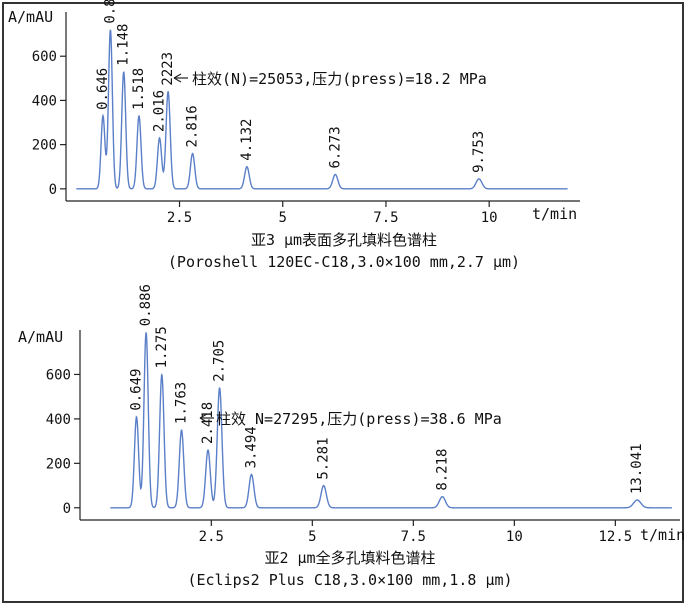 This screenshot has width=688, height=607. What do you see at coordinates (103, 89) in the screenshot?
I see `peak-label: 0.646` at bounding box center [103, 89].